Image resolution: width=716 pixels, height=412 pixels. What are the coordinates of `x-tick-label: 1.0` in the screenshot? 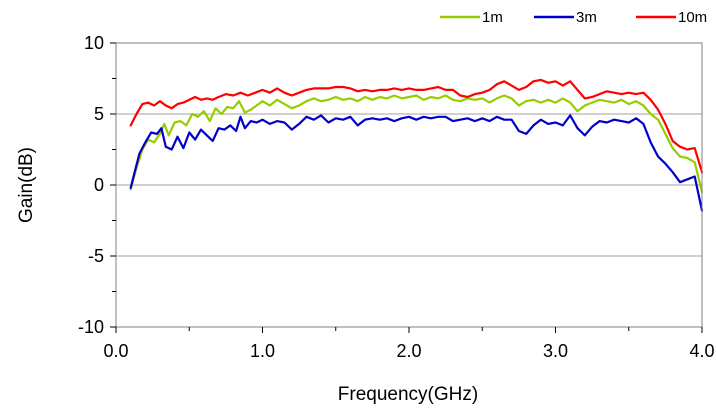 It's located at (262, 351).